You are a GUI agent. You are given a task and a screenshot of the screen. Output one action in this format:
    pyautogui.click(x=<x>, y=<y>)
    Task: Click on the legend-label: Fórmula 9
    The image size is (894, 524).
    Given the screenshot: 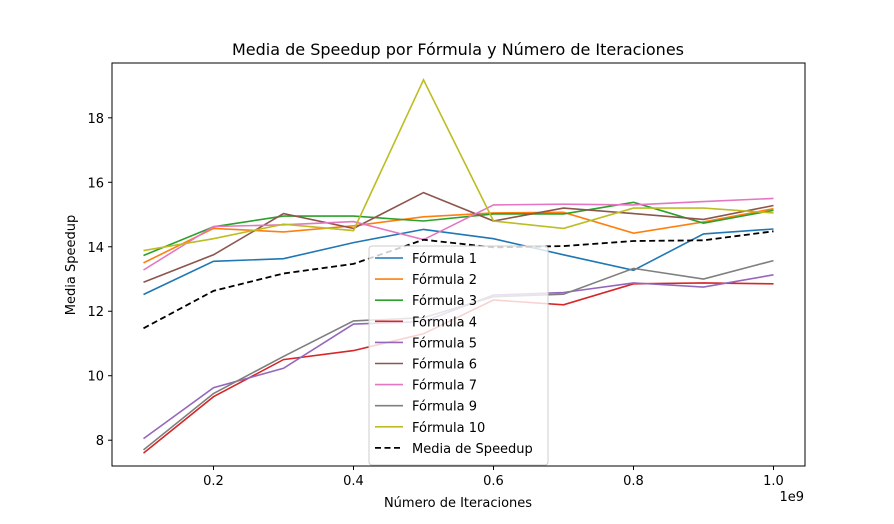 What is the action you would take?
    pyautogui.click(x=444, y=407)
    